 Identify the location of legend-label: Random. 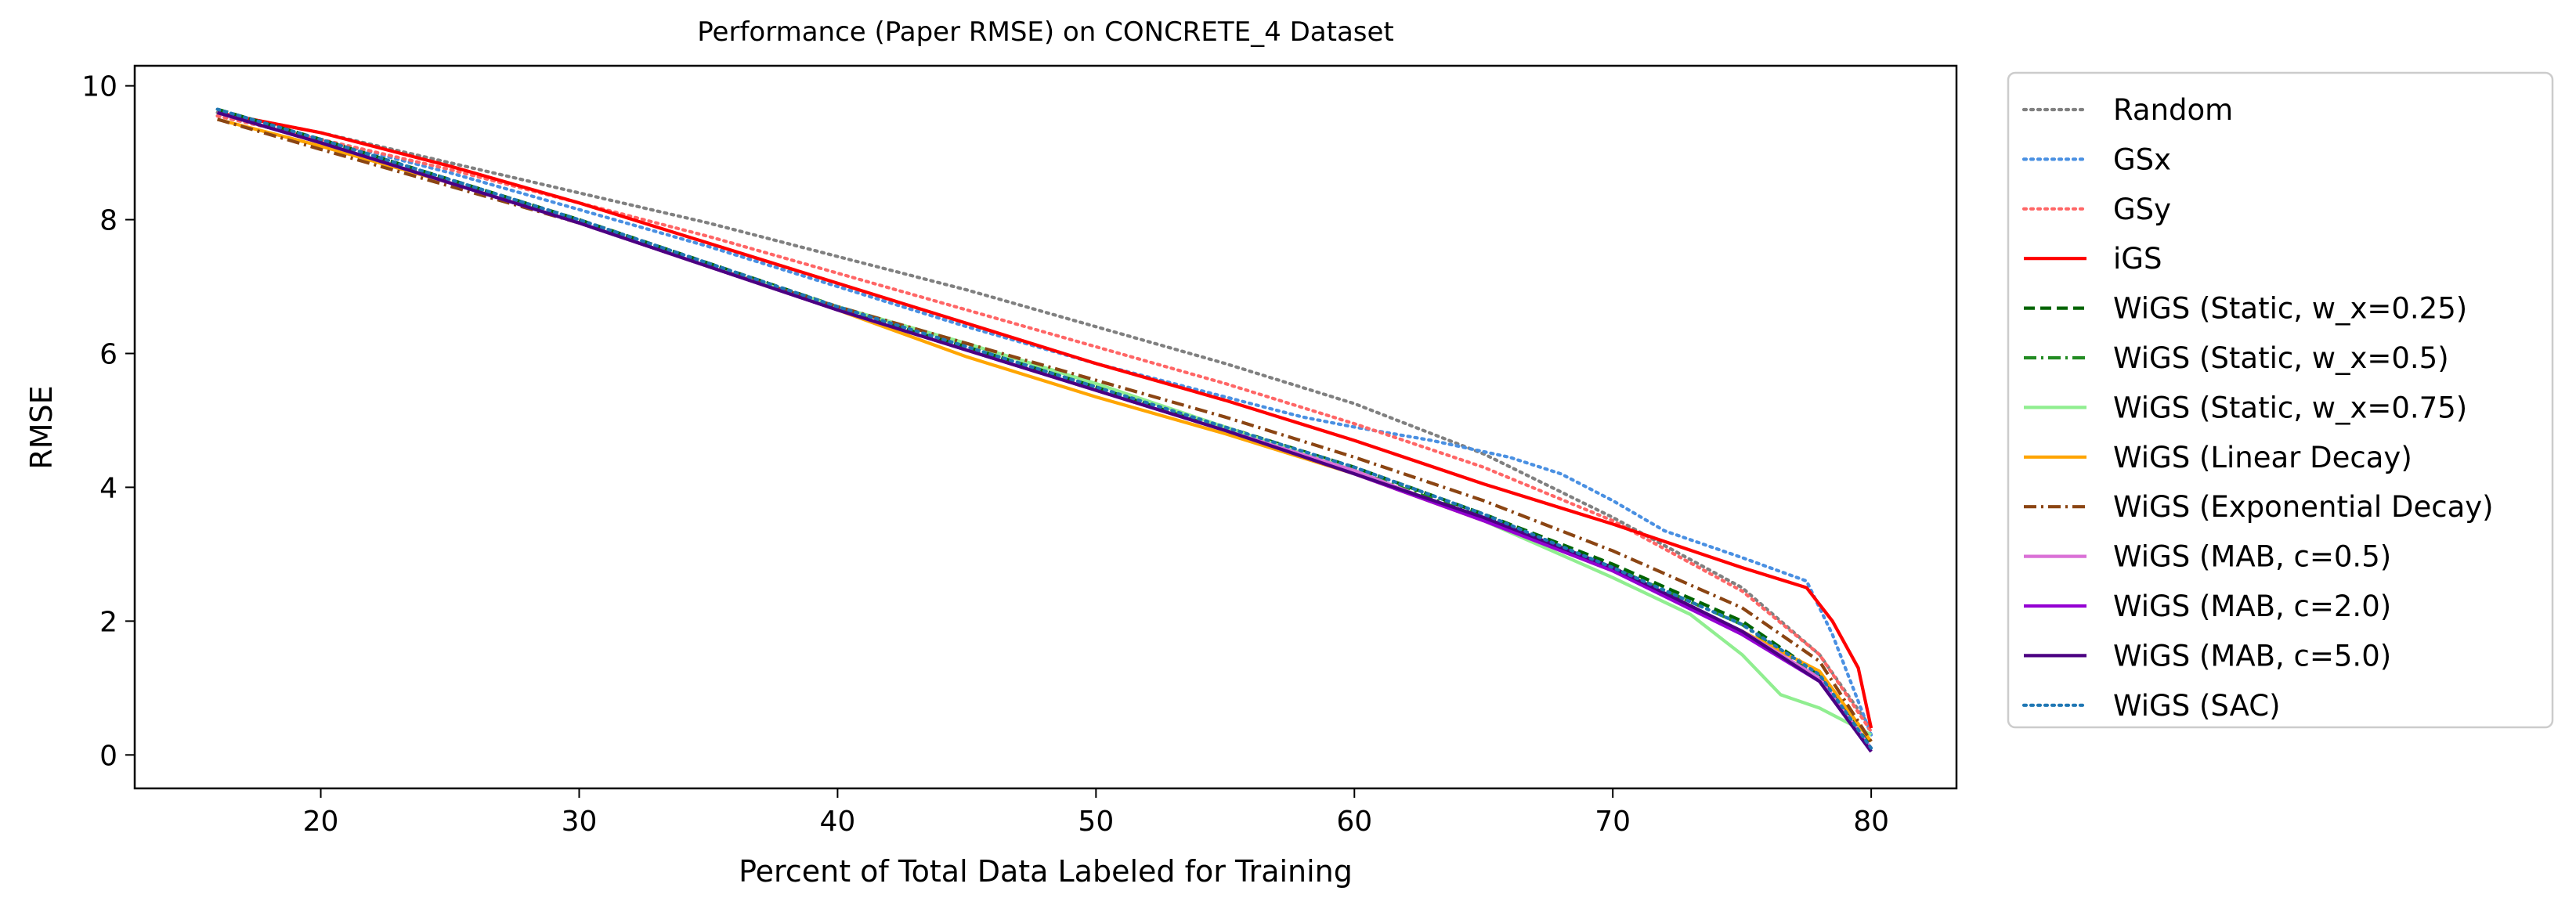
(2173, 110).